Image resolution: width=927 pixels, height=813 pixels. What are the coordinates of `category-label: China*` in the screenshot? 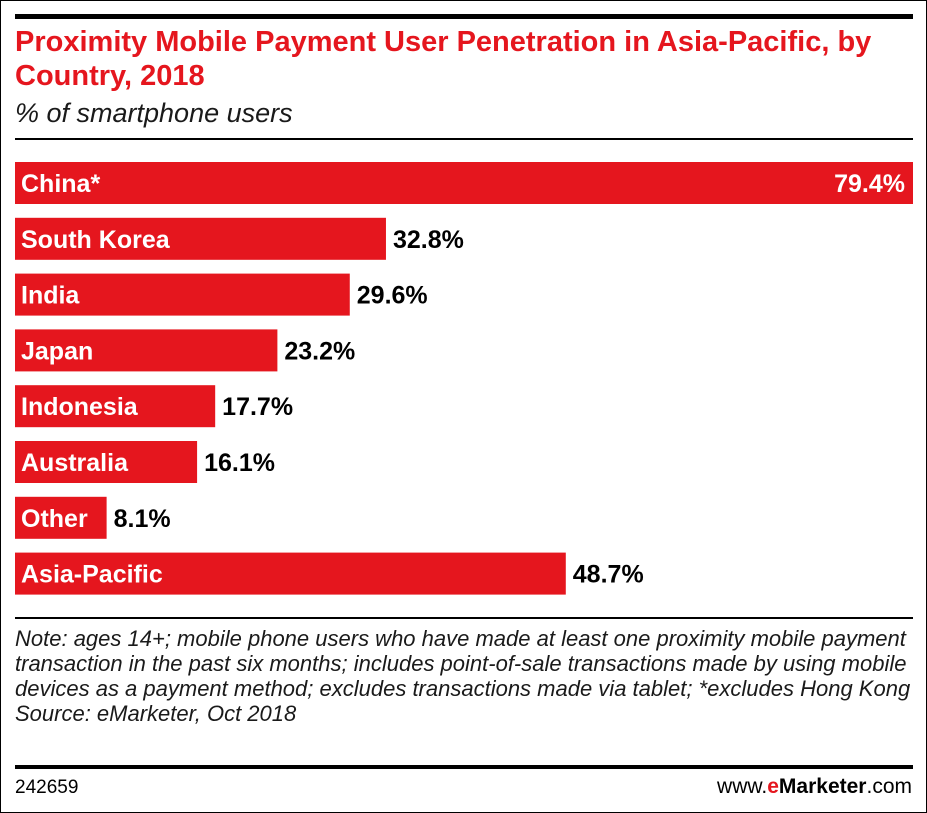 It's located at (60, 184).